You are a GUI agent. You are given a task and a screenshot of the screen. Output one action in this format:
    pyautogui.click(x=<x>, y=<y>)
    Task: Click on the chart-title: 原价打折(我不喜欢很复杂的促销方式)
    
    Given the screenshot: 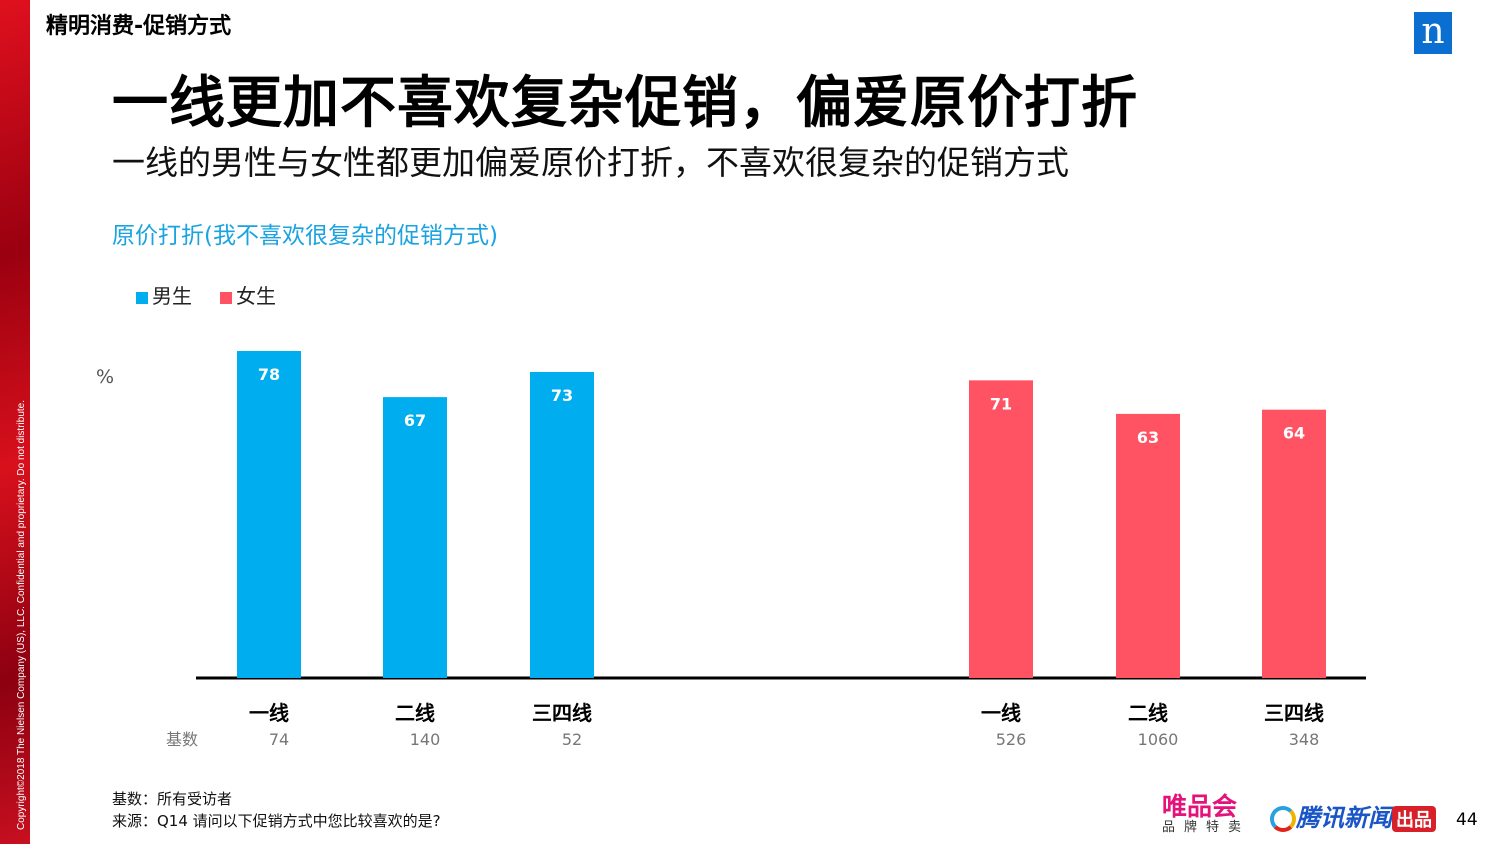 What is the action you would take?
    pyautogui.click(x=305, y=236)
    